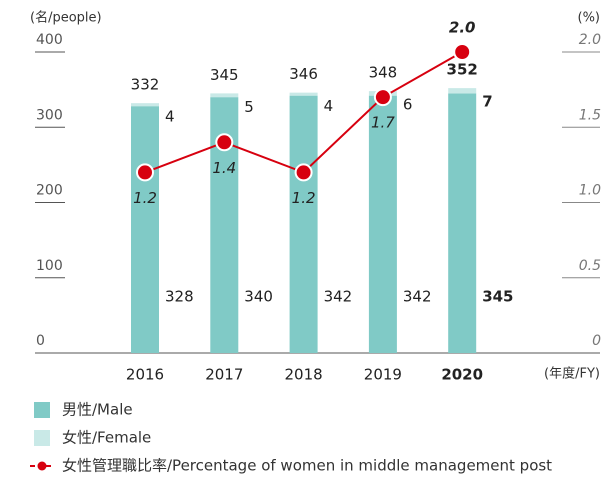  I want to click on total-label: 346, so click(303, 74).